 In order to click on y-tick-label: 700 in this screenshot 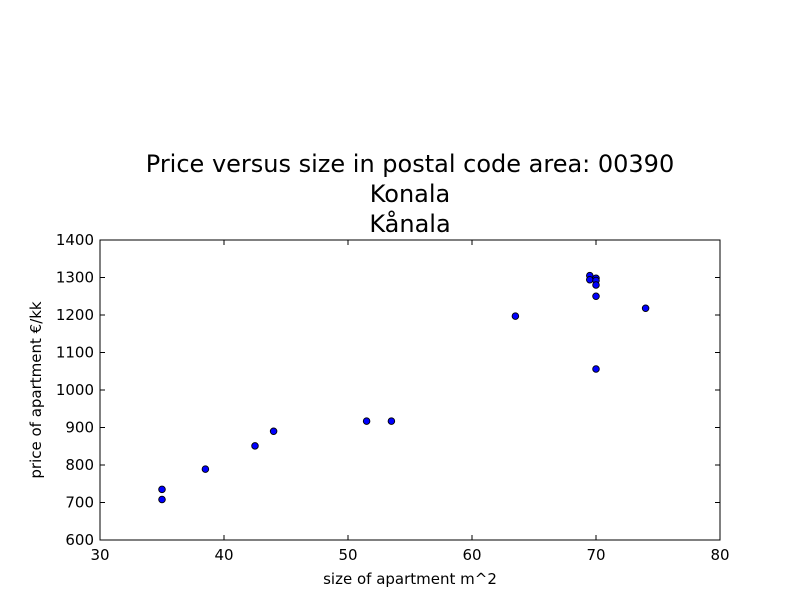, I will do `click(79, 503)`.